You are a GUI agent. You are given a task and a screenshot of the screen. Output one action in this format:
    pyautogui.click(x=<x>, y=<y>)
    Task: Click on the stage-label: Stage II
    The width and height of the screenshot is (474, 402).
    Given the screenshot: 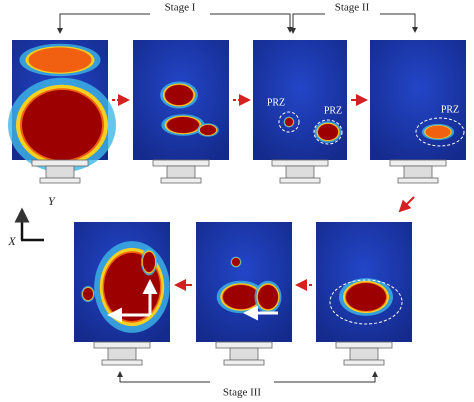 What is the action you would take?
    pyautogui.click(x=352, y=8)
    